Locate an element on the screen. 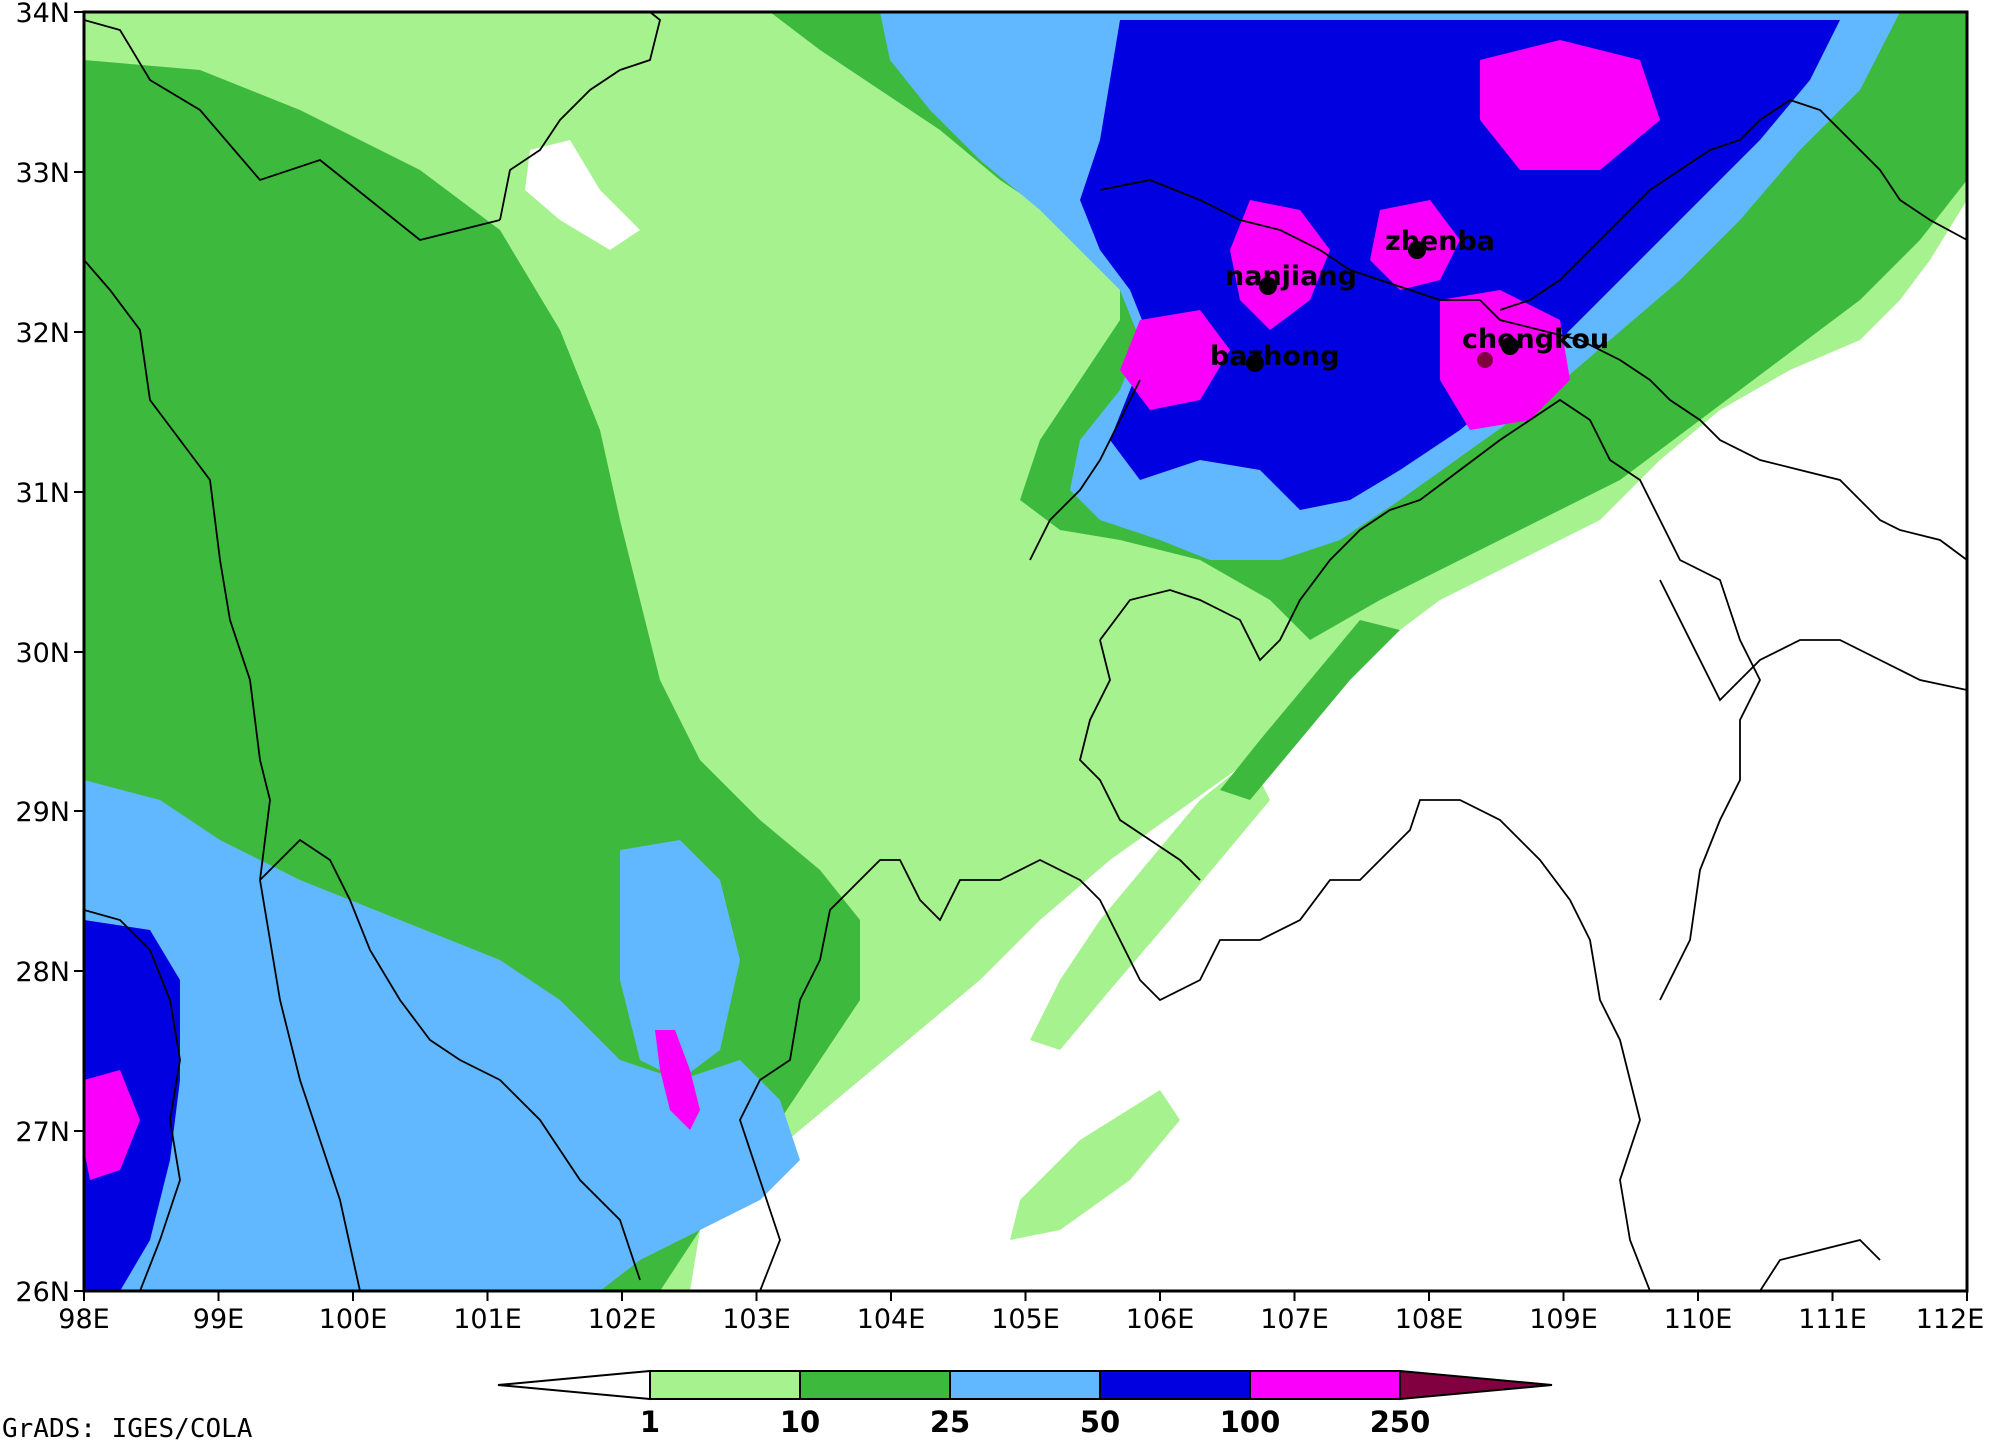  city-marker-bazhong is located at coordinates (1255, 363).